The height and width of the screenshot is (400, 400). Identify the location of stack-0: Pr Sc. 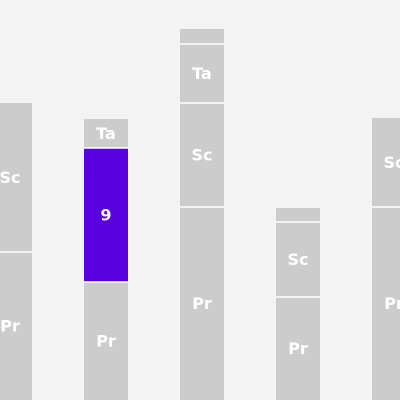
(16, 251).